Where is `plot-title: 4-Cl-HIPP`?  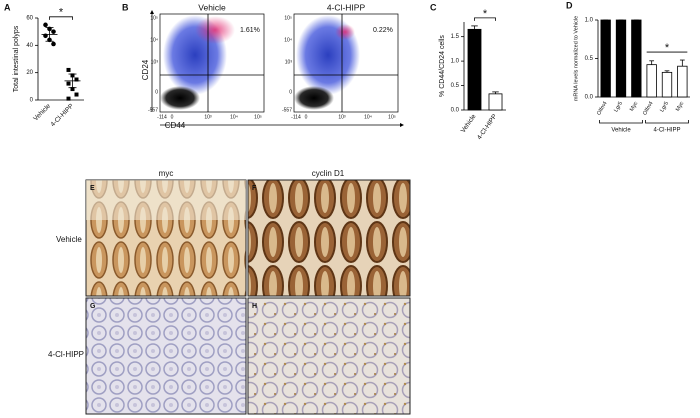 plot-title: 4-Cl-HIPP is located at coordinates (346, 7).